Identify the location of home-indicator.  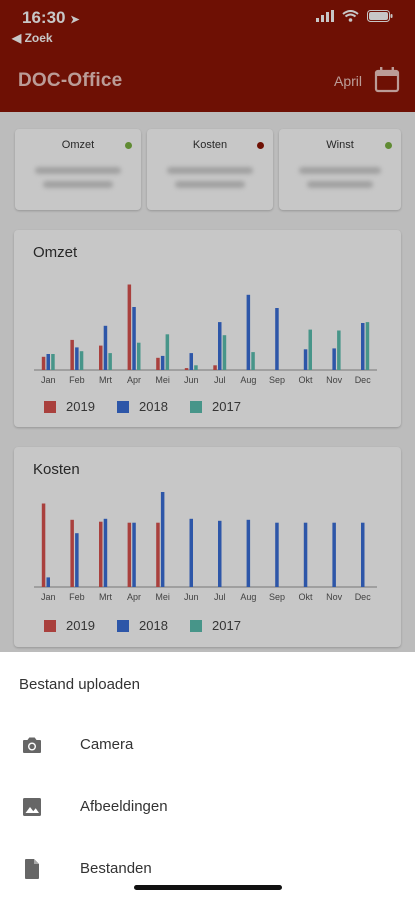
(208, 887).